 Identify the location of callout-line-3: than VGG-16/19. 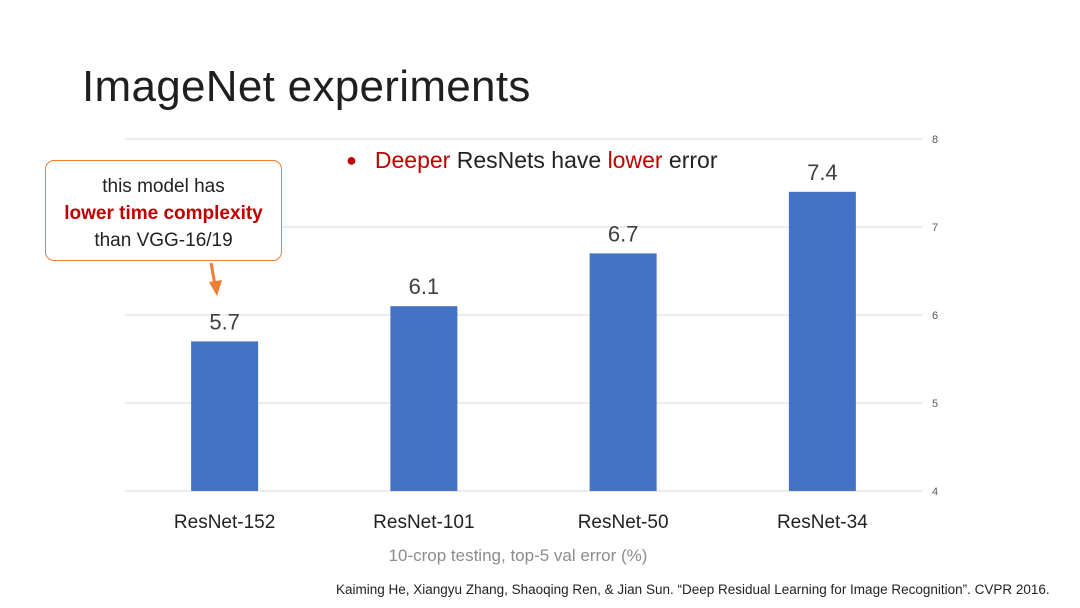
(163, 240).